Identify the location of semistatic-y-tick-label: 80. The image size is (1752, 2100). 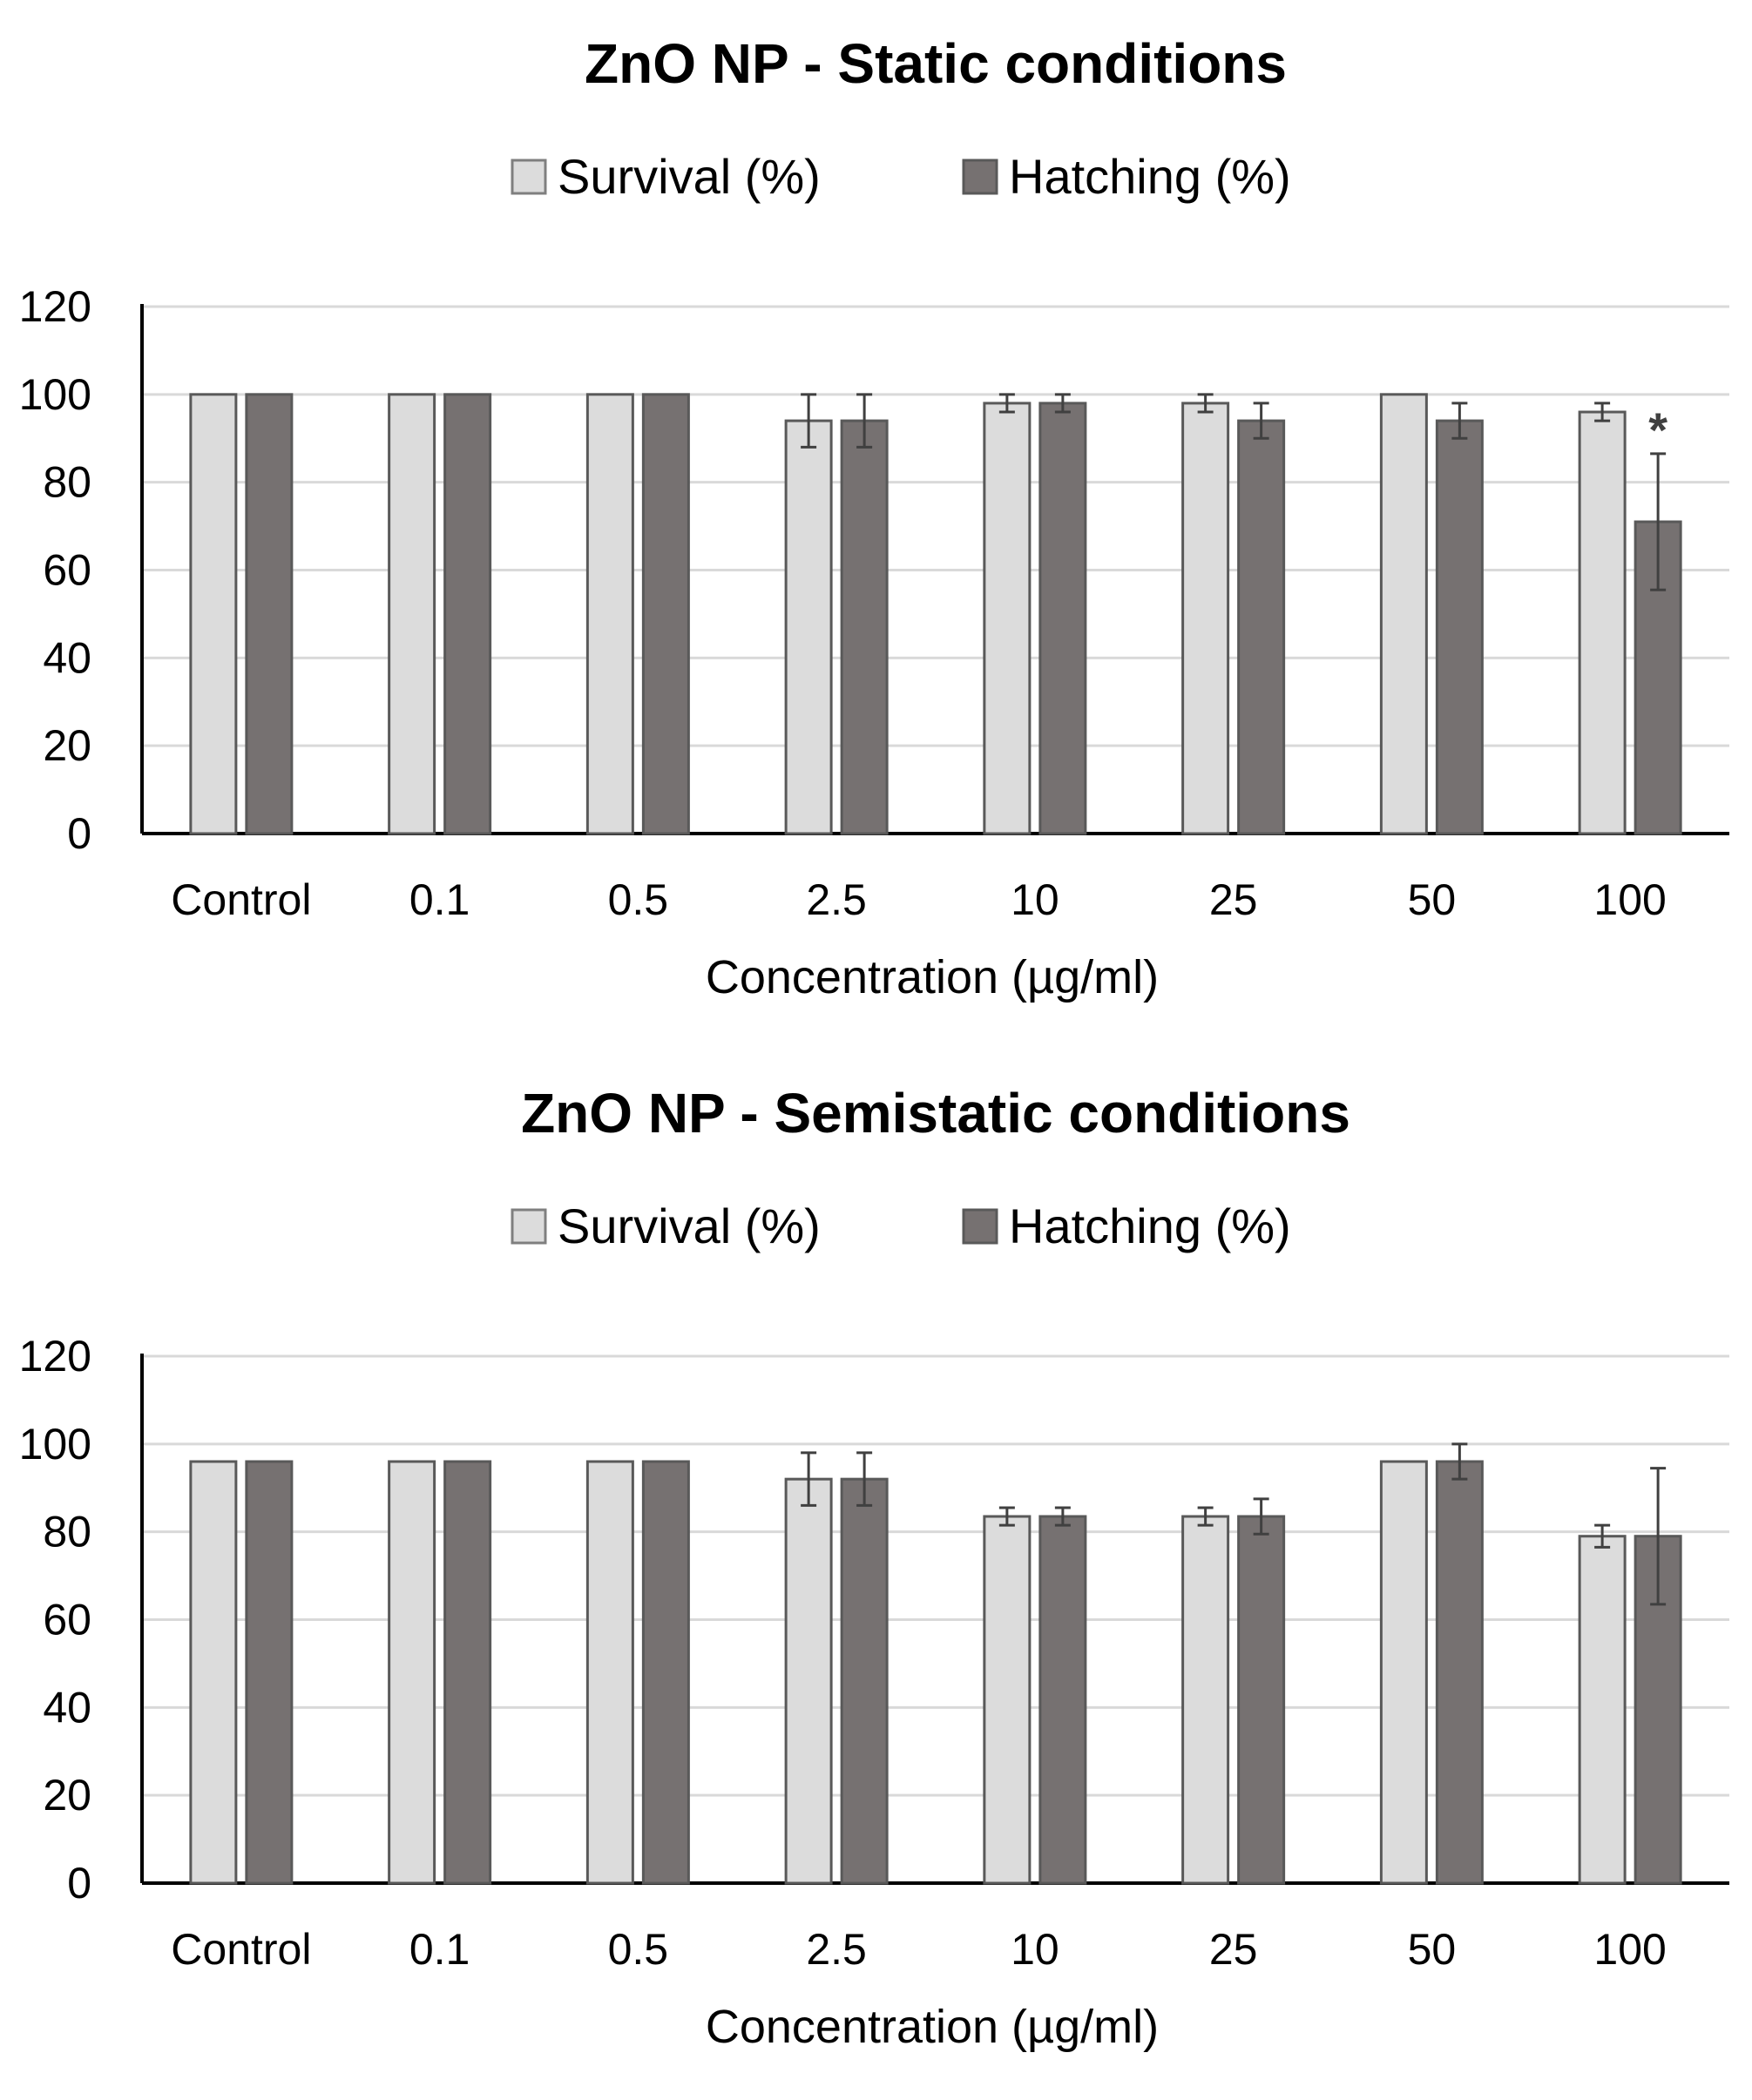
(67, 1532).